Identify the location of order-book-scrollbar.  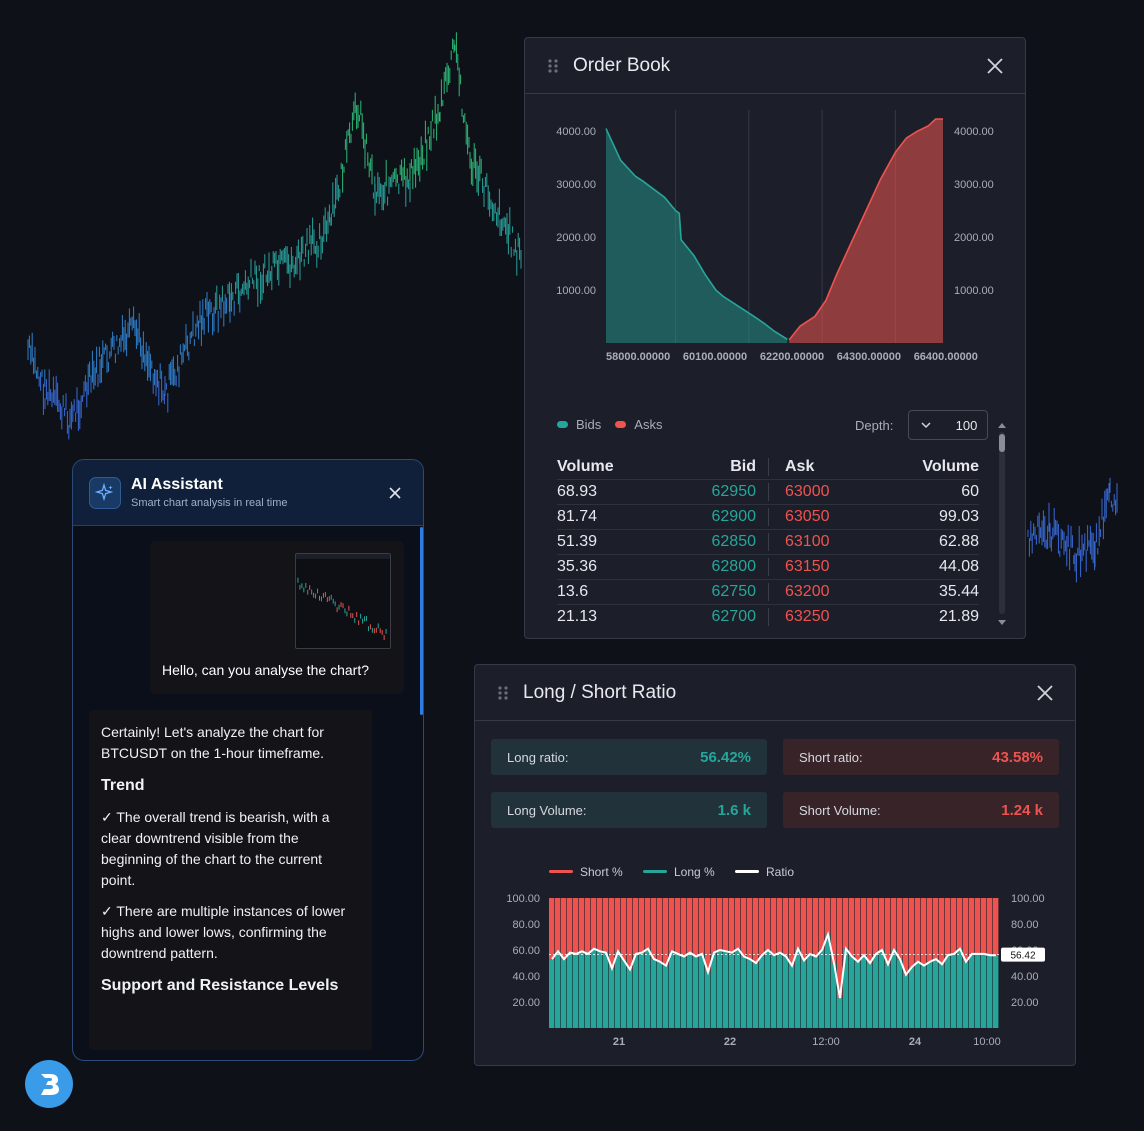
(1002, 524).